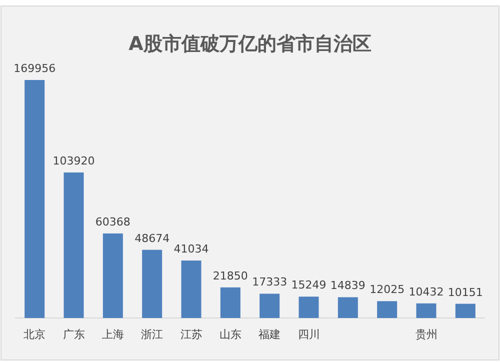 The image size is (500, 362). I want to click on data-label: 10151, so click(465, 292).